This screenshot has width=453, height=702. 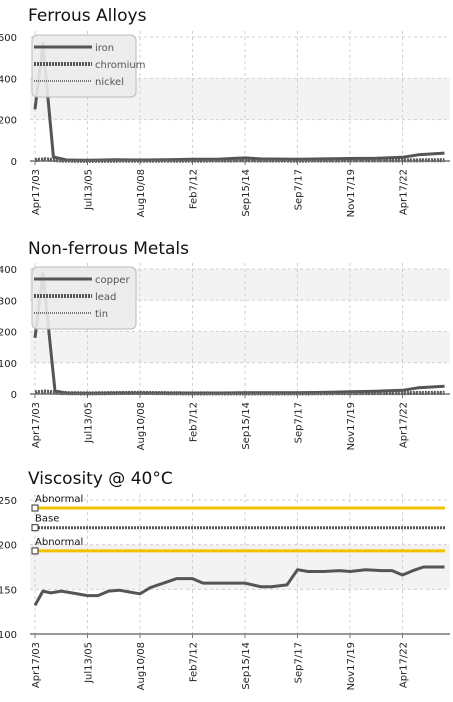 I want to click on y-tick-label: 300, so click(x=8, y=301).